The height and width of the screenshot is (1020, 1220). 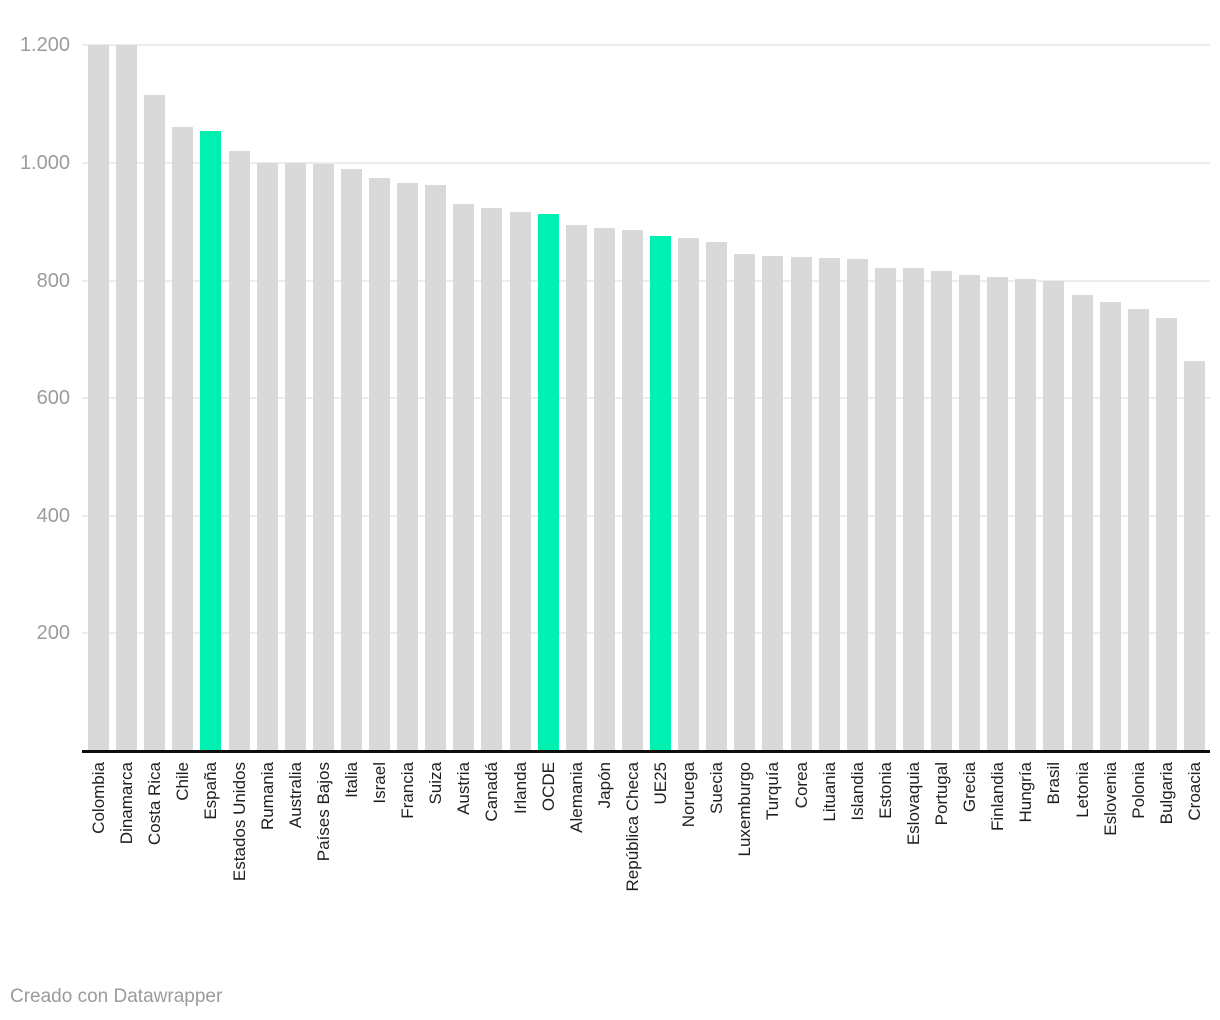 What do you see at coordinates (646, 751) in the screenshot?
I see `x-axis-line` at bounding box center [646, 751].